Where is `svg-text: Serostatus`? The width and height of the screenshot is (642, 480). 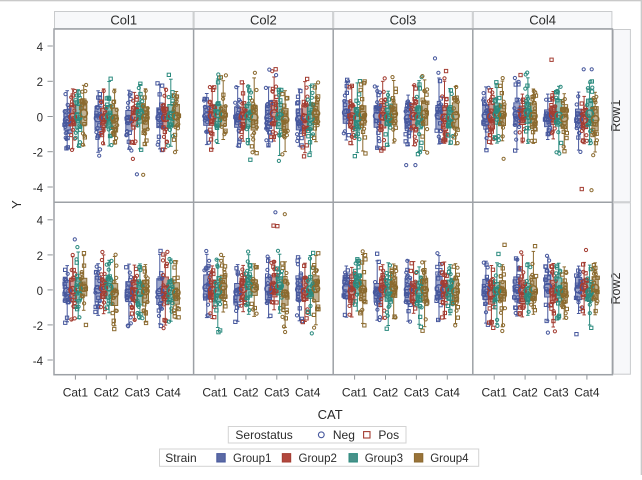 svg-text: Serostatus is located at coordinates (263, 435).